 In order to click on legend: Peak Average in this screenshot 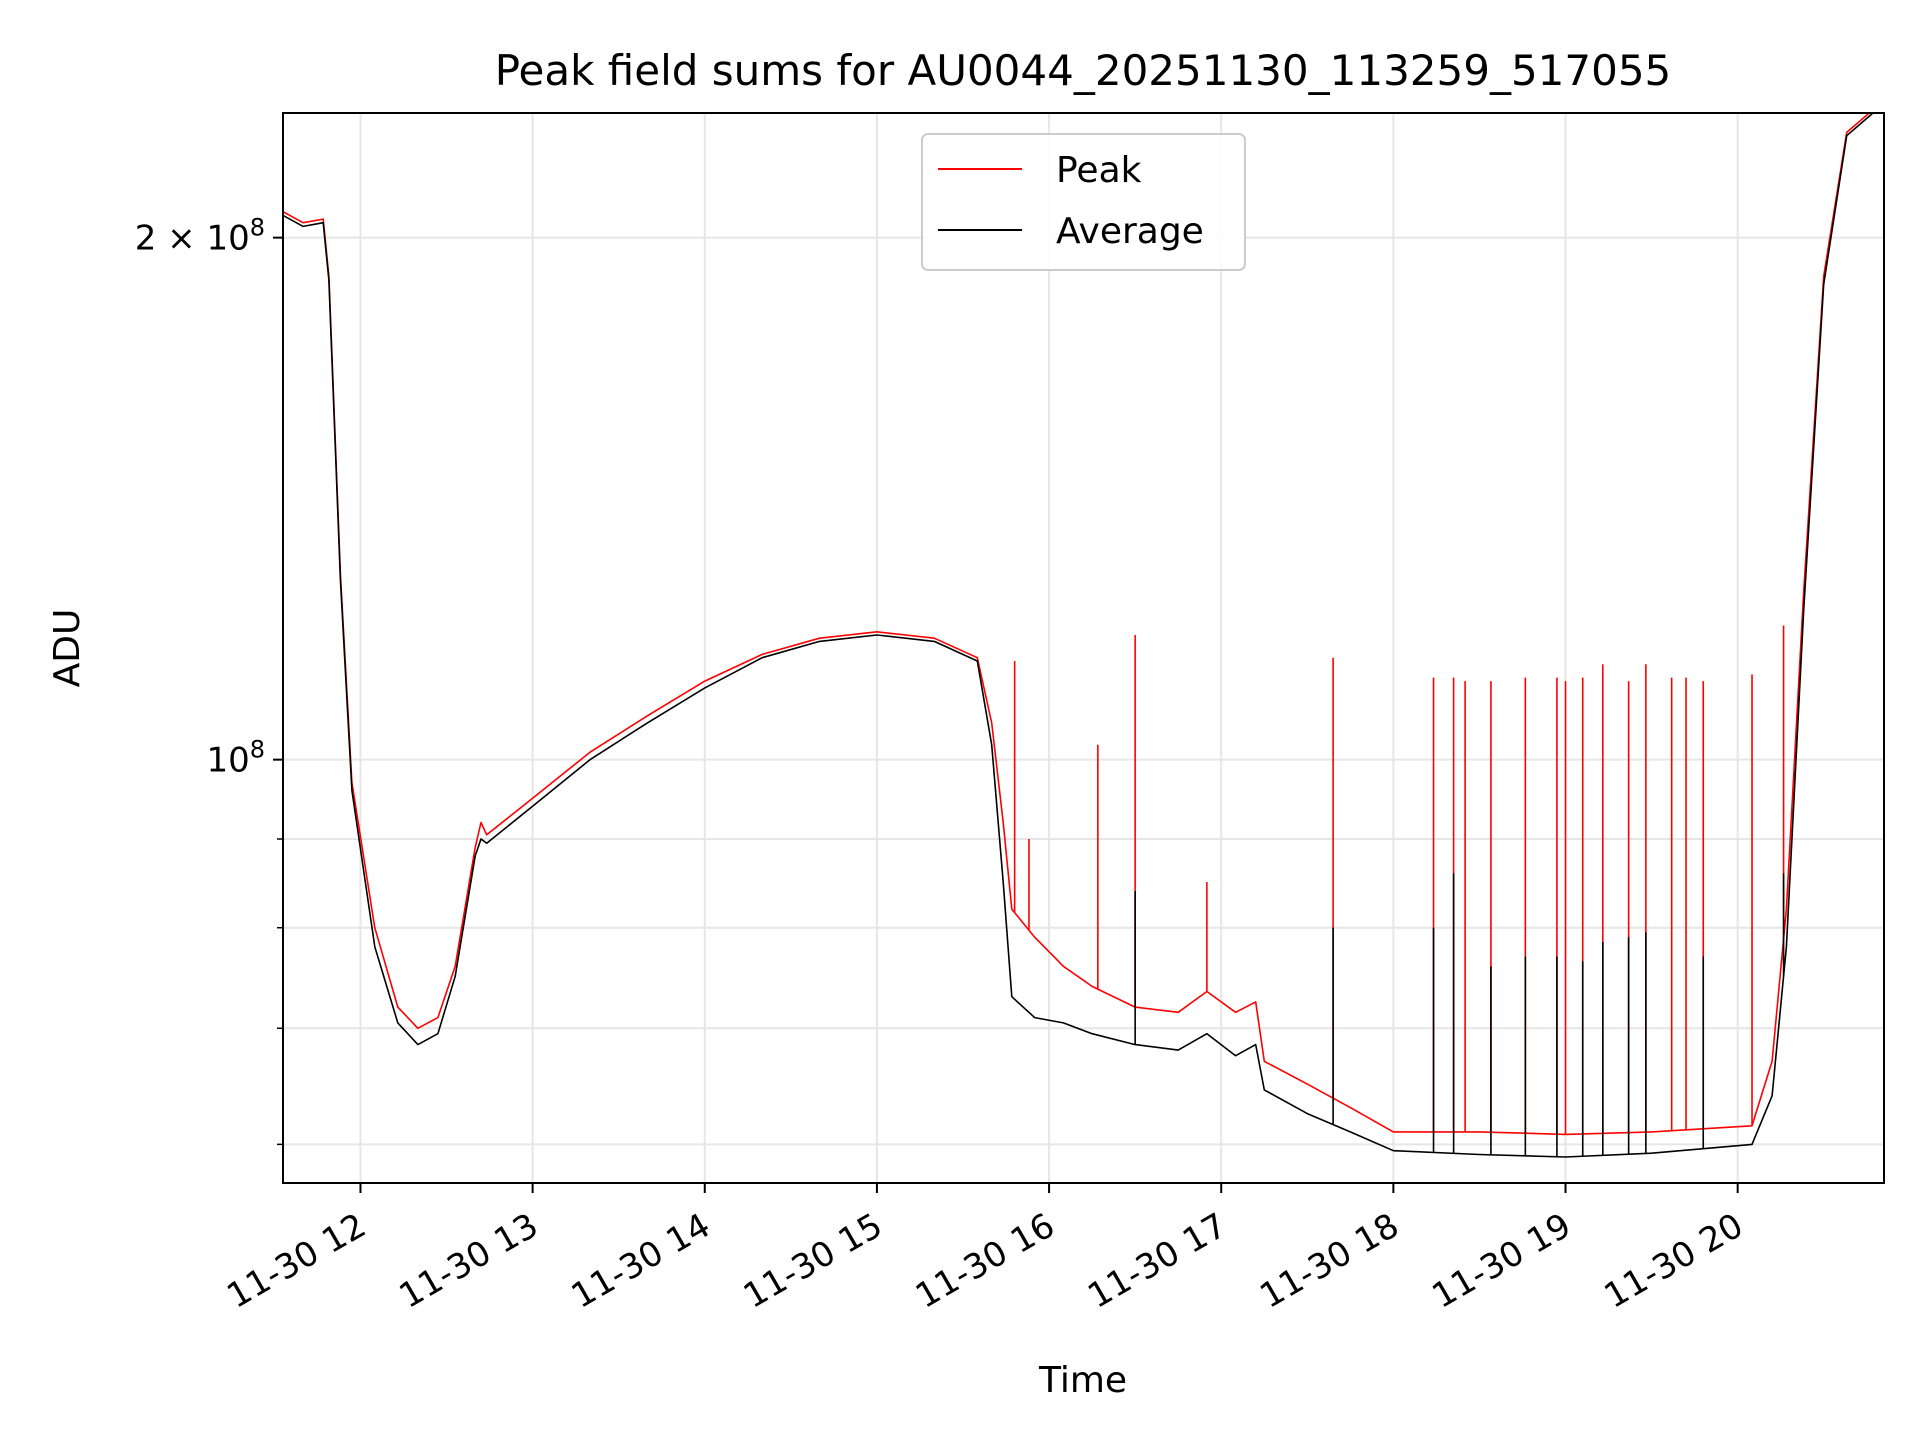, I will do `click(1083, 202)`.